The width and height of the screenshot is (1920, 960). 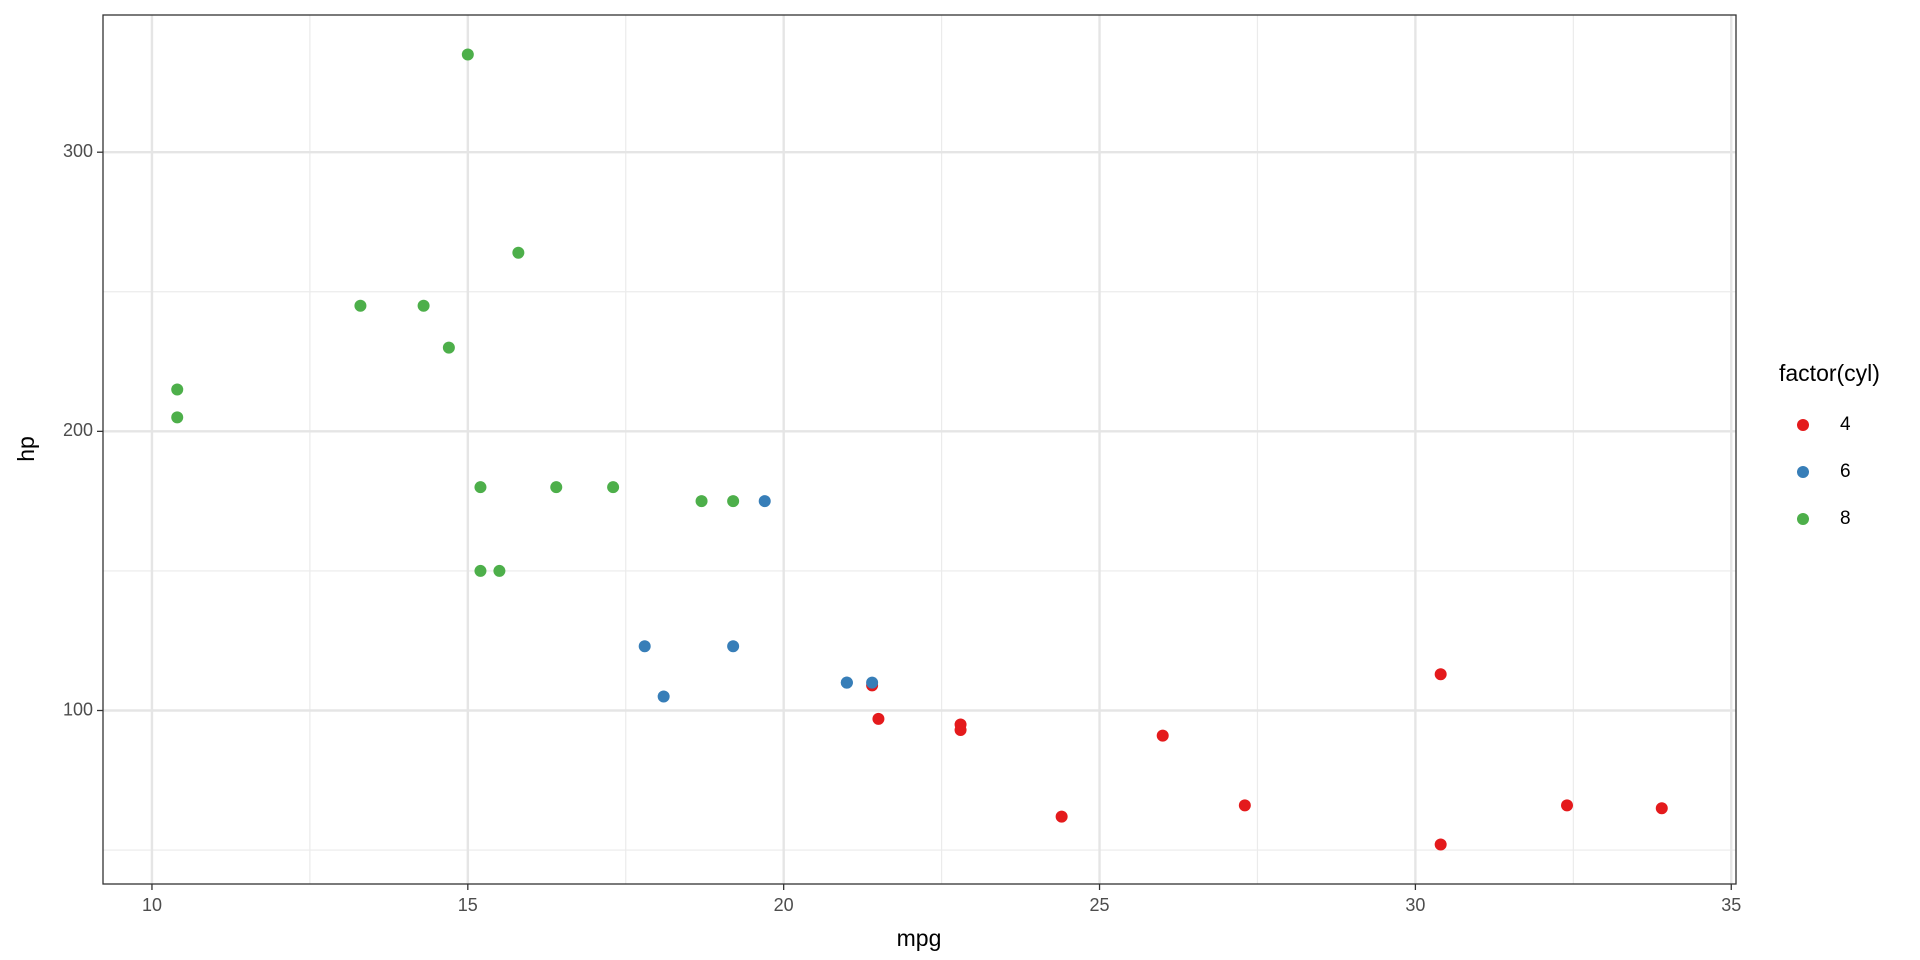 I want to click on y-tick-label: 100, so click(x=78, y=709).